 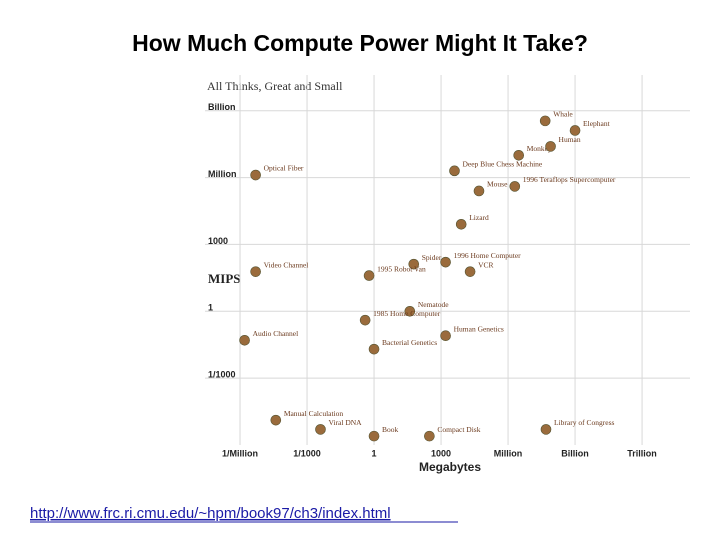 What do you see at coordinates (314, 413) in the screenshot?
I see `point-label: Manual Calculation` at bounding box center [314, 413].